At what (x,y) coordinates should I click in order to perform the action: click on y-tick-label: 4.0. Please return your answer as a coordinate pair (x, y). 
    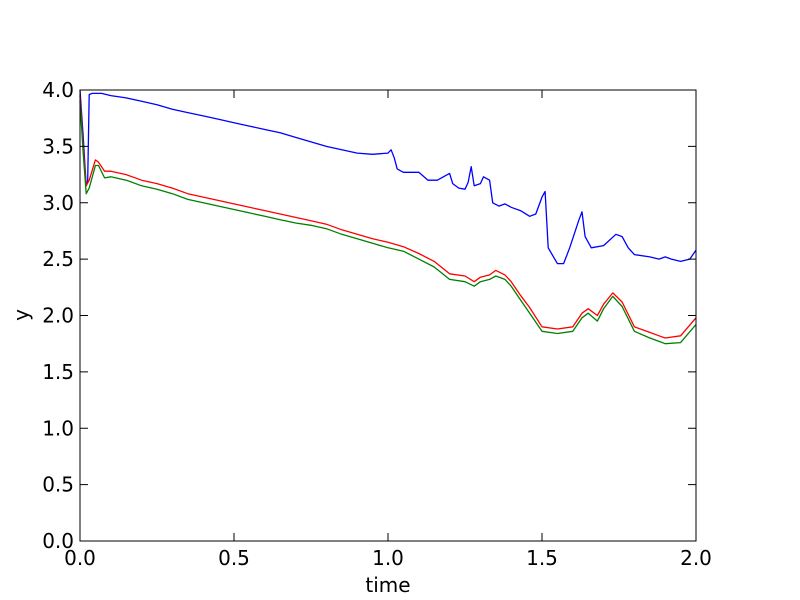
    Looking at the image, I should click on (58, 90).